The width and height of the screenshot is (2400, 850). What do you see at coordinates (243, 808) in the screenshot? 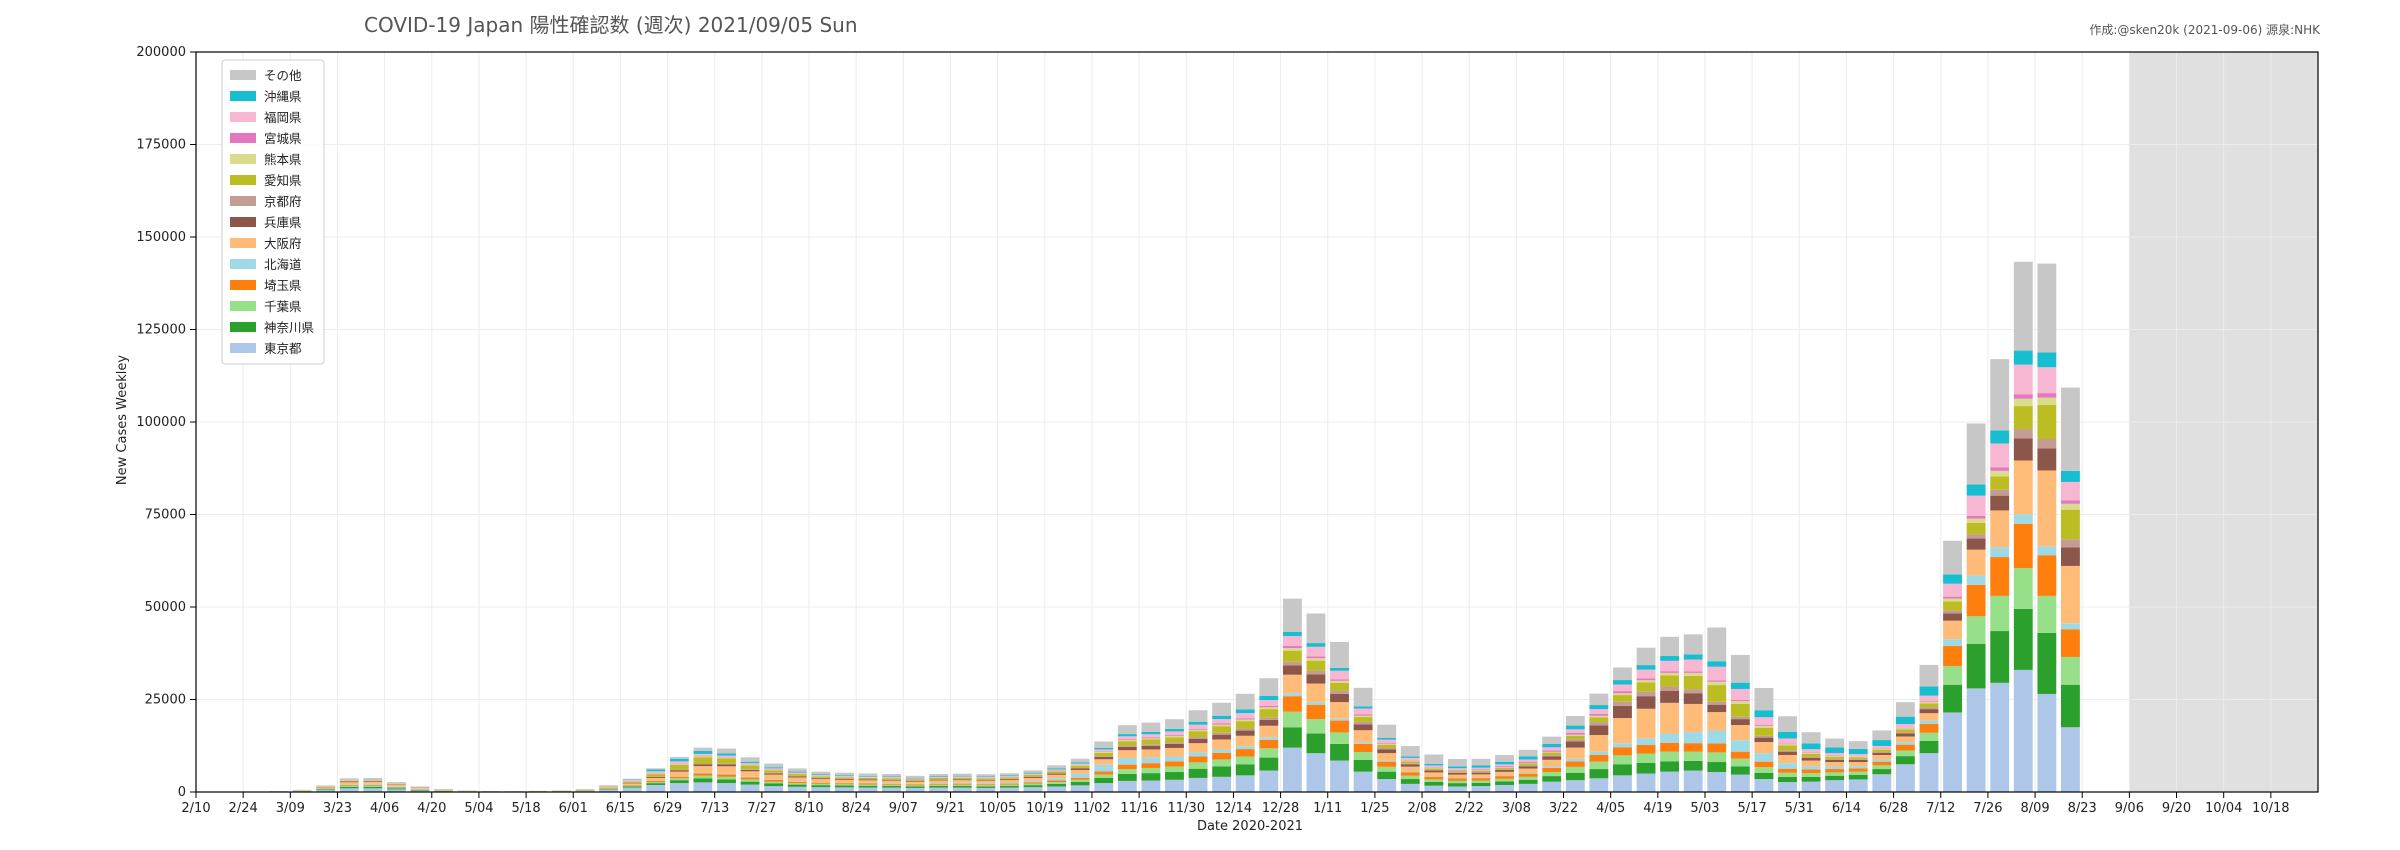
I see `x-tick-label: 2/24` at bounding box center [243, 808].